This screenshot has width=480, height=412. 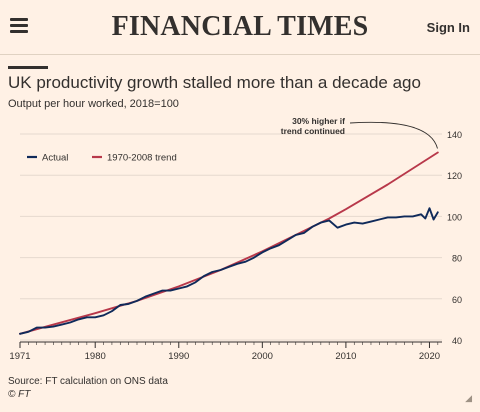 What do you see at coordinates (454, 135) in the screenshot?
I see `y-tick-label: 140` at bounding box center [454, 135].